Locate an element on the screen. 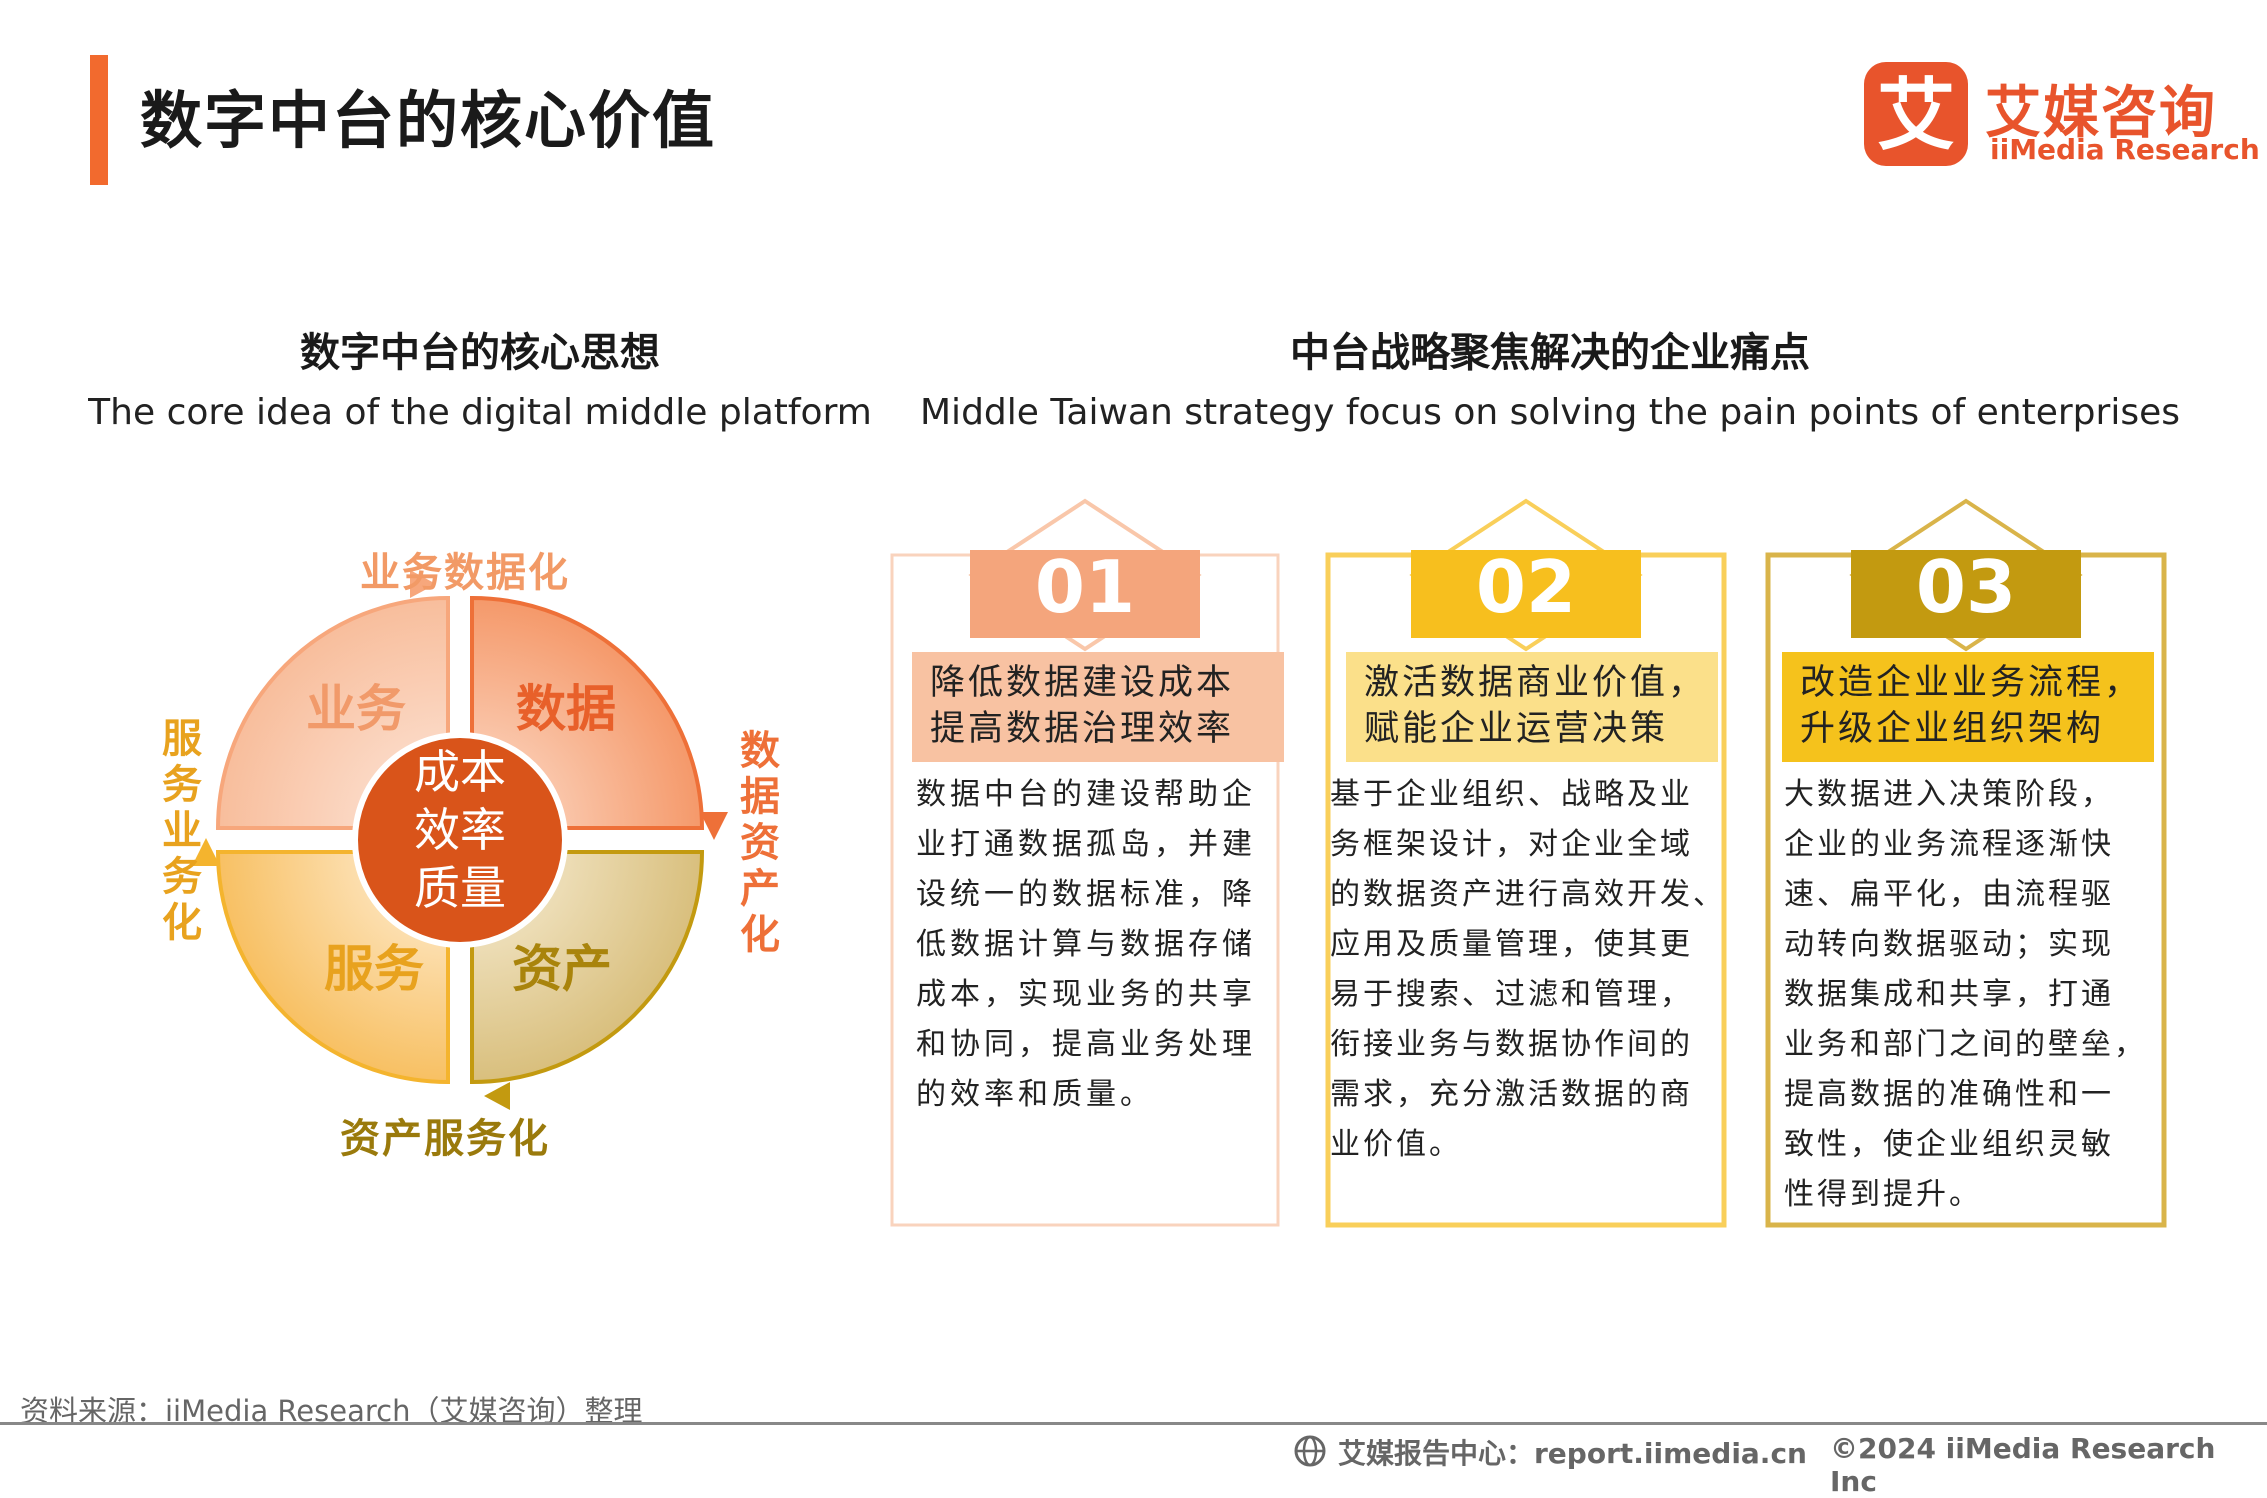  cycle-label-right: 数据资产化 is located at coordinates (760, 843).